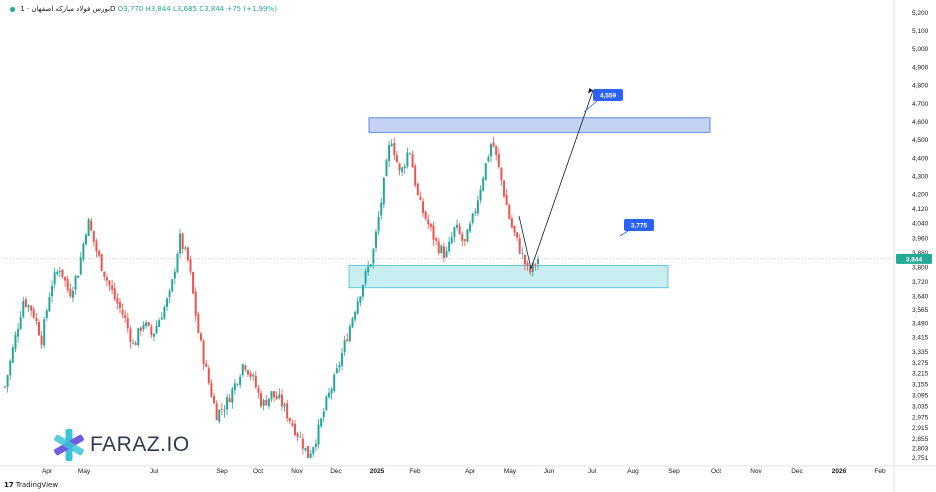 Image resolution: width=936 pixels, height=492 pixels. Describe the element at coordinates (508, 277) in the screenshot. I see `support-zone` at that location.